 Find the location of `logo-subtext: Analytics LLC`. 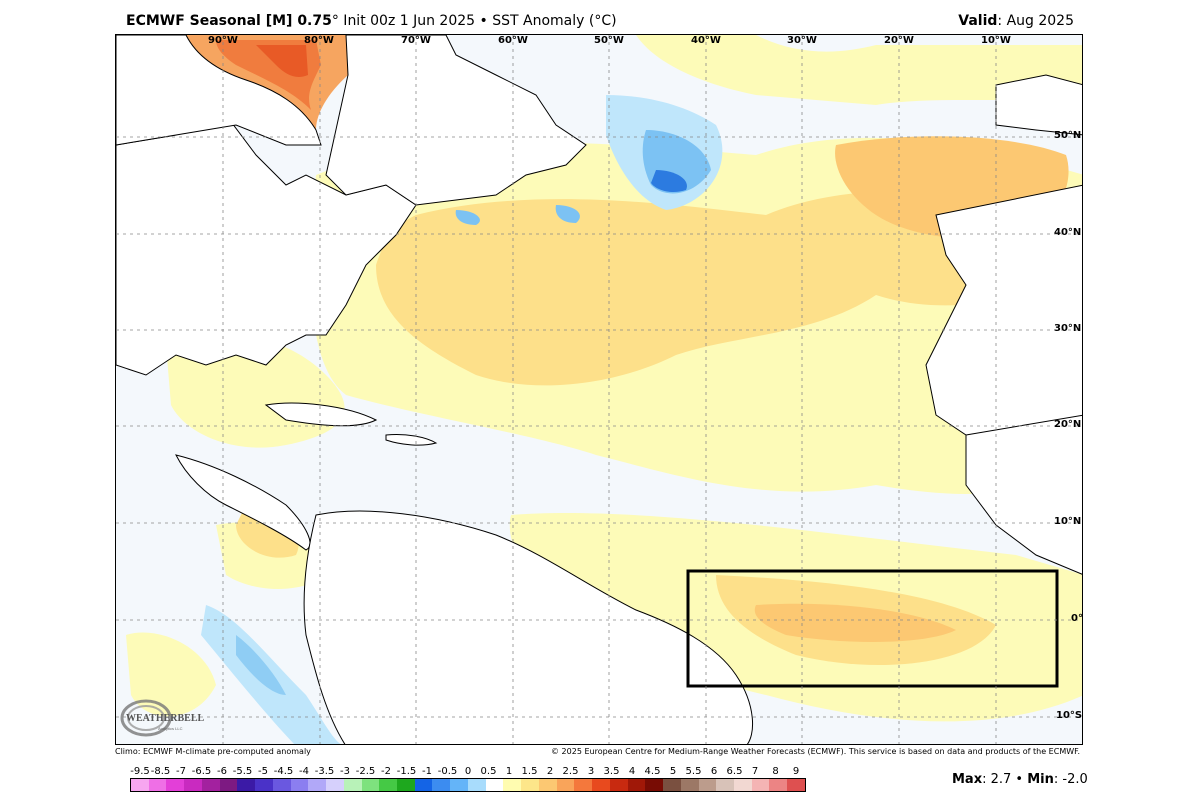

logo-subtext: Analytics LLC is located at coordinates (170, 728).